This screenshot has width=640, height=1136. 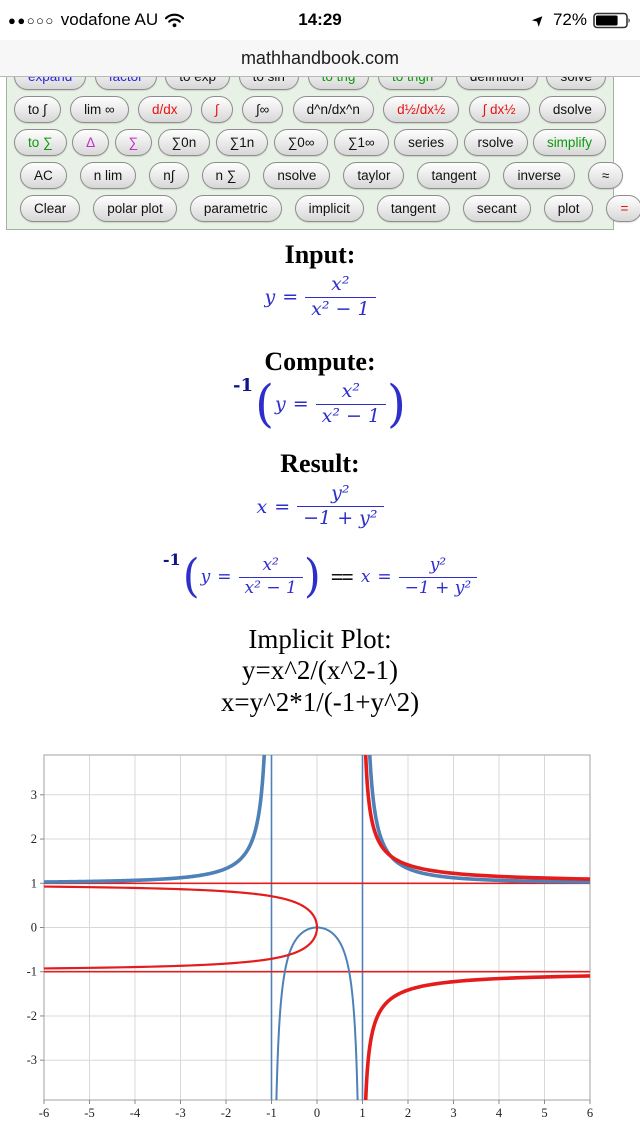 What do you see at coordinates (89, 1113) in the screenshot?
I see `svg-text: -5` at bounding box center [89, 1113].